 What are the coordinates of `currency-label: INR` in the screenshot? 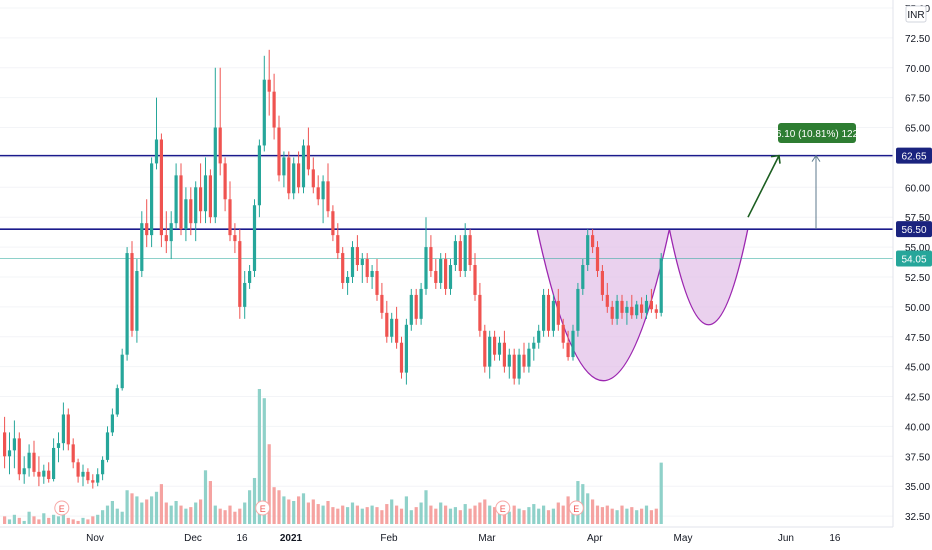 It's located at (915, 15).